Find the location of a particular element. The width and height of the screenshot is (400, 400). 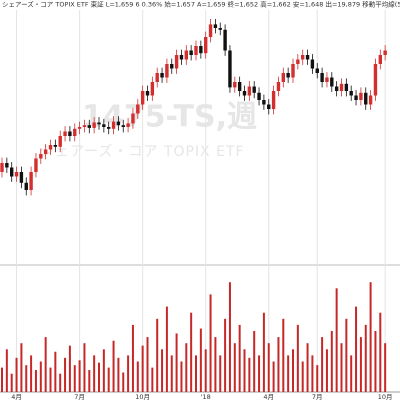

x-tick-label: 7月 is located at coordinates (317, 396).